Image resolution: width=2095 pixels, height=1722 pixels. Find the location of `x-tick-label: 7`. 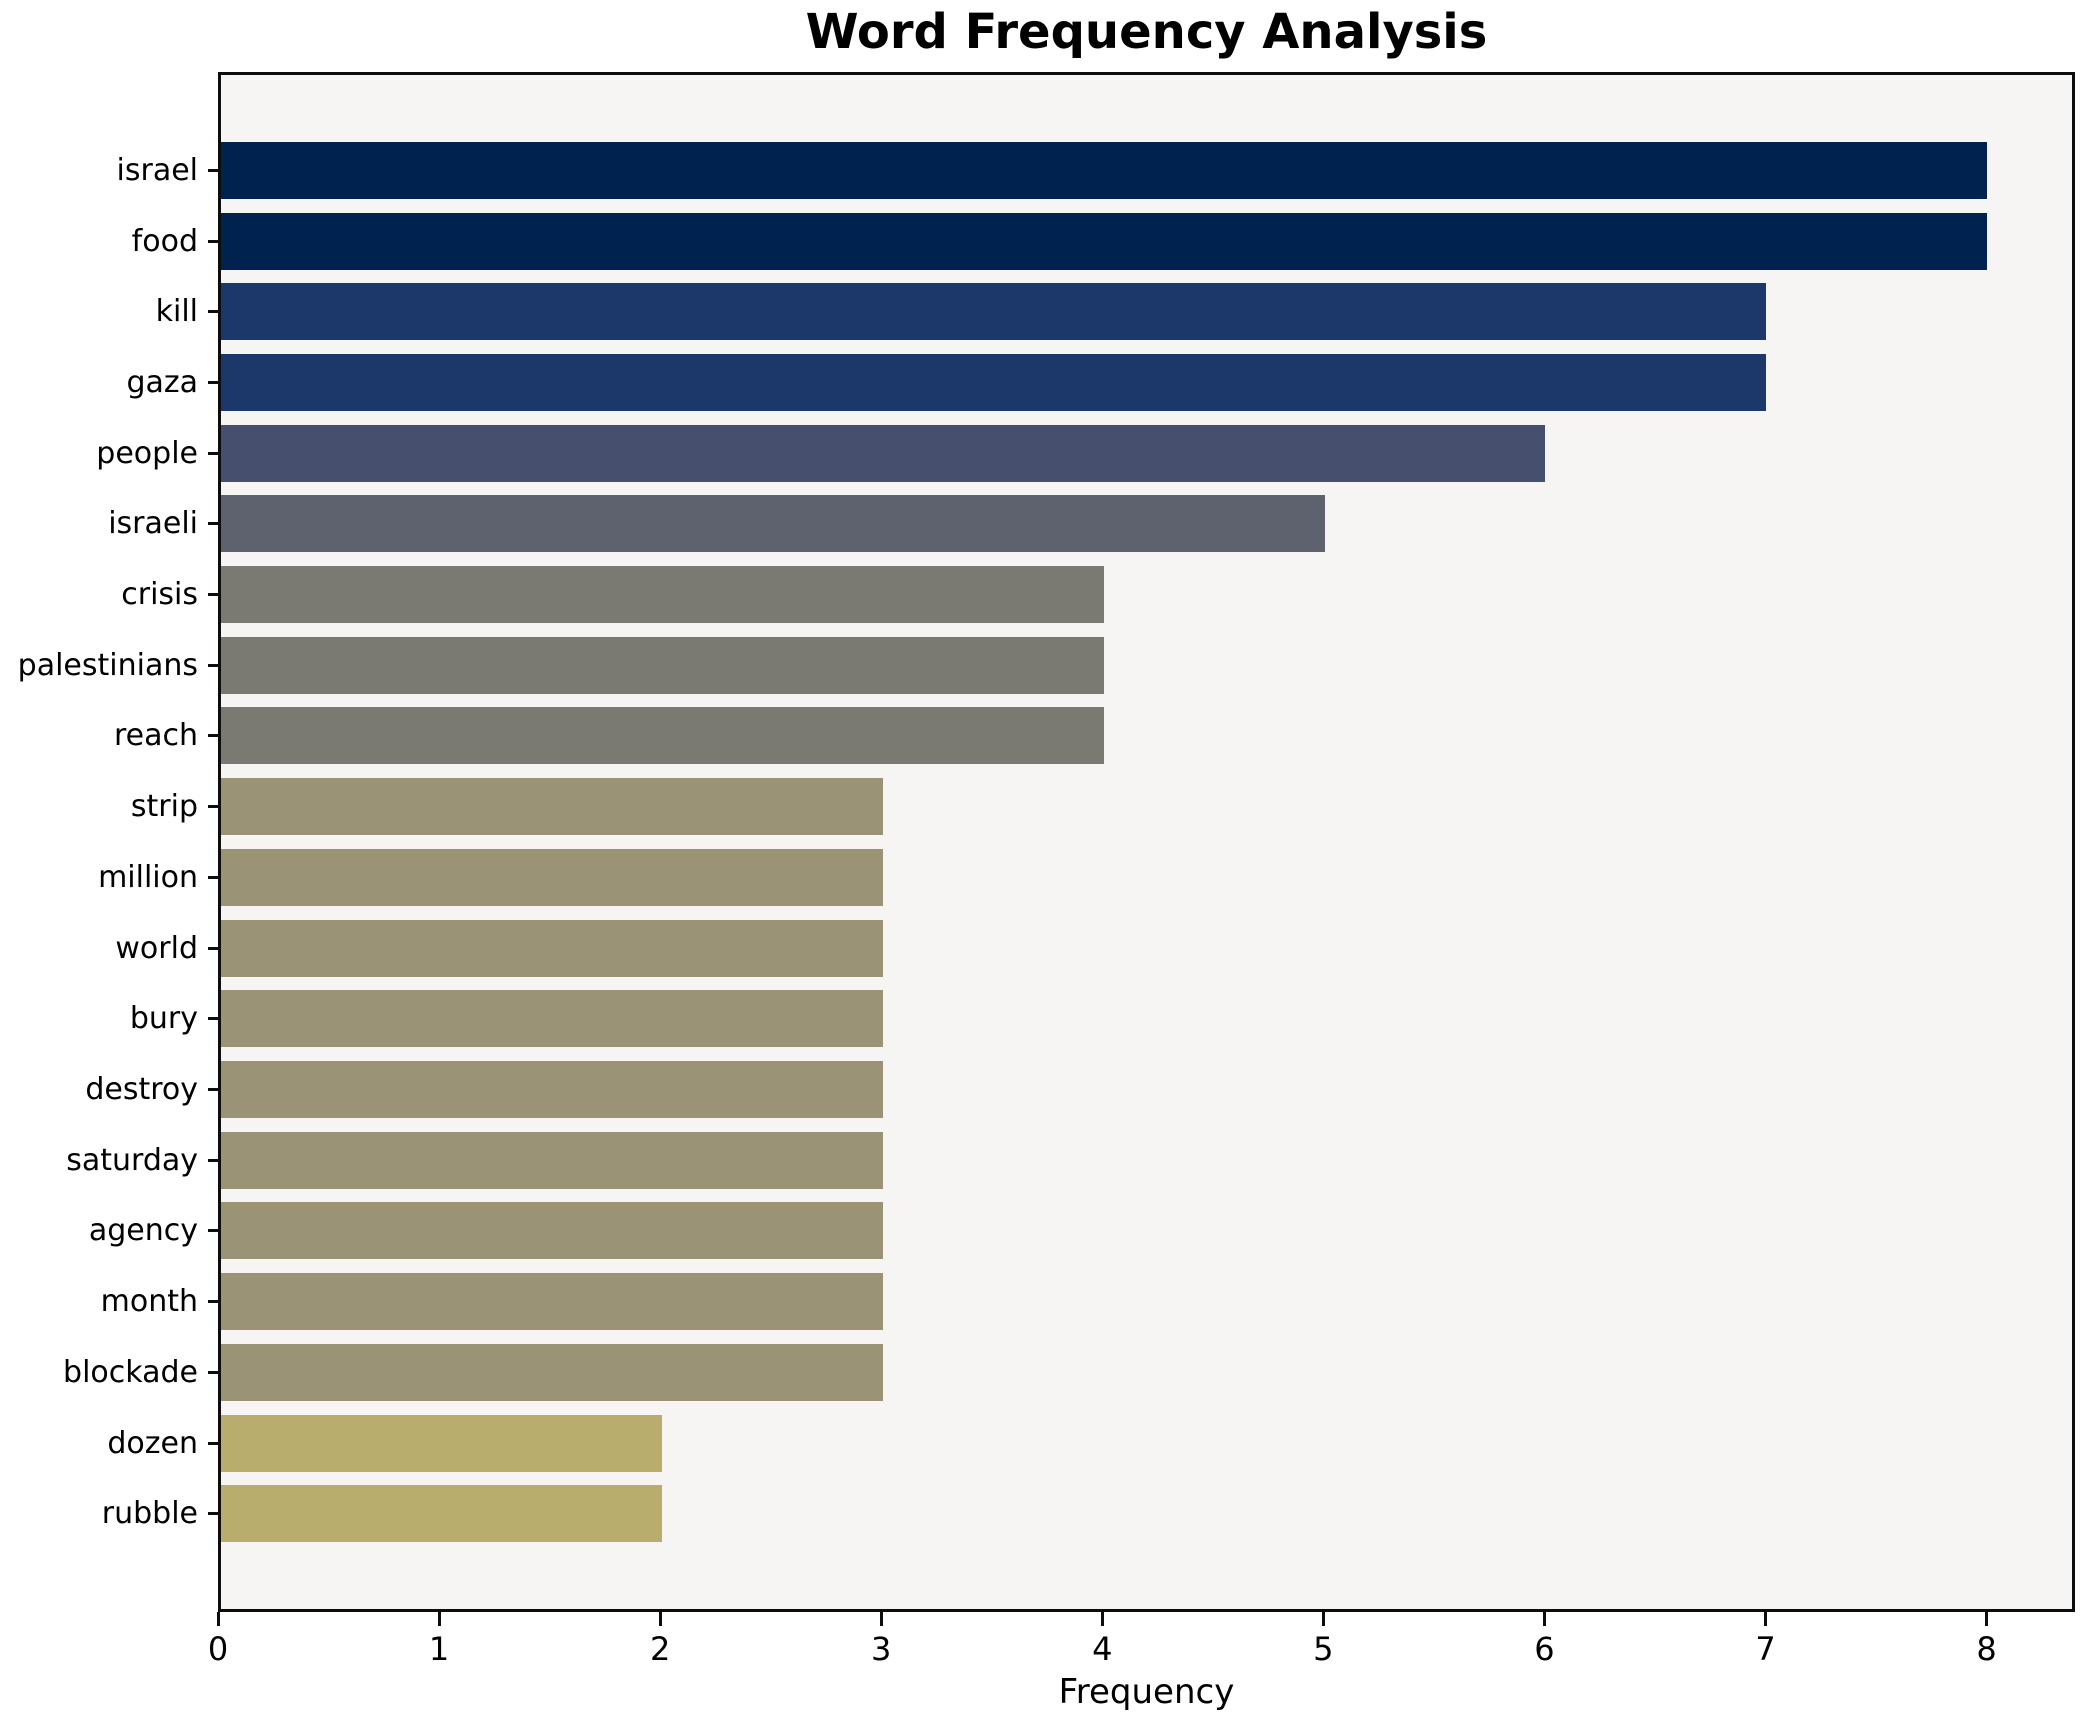

x-tick-label: 7 is located at coordinates (1765, 1649).